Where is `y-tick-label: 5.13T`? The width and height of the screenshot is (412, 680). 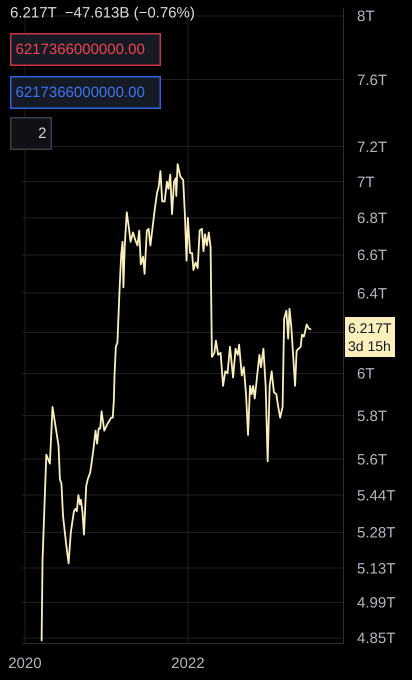
y-tick-label: 5.13T is located at coordinates (376, 569).